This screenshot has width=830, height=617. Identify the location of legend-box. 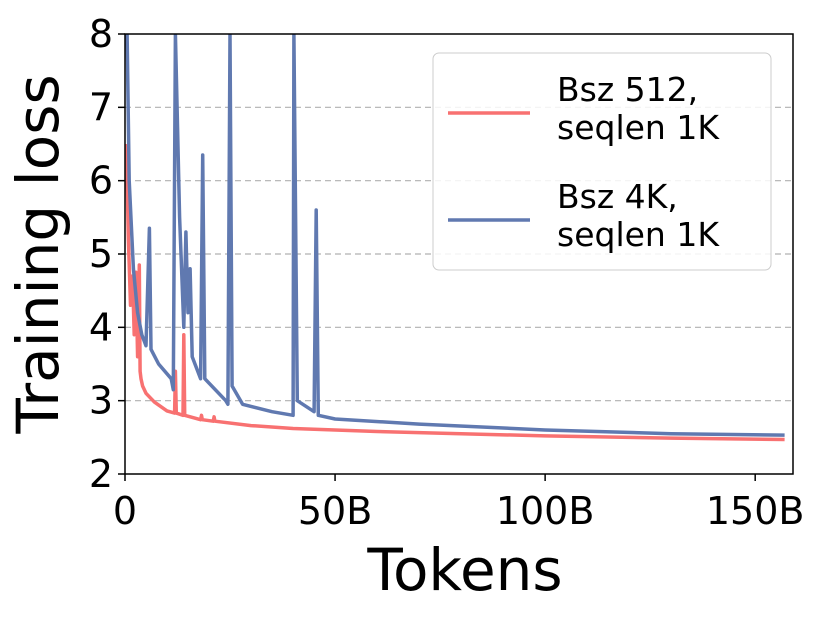
(602, 161).